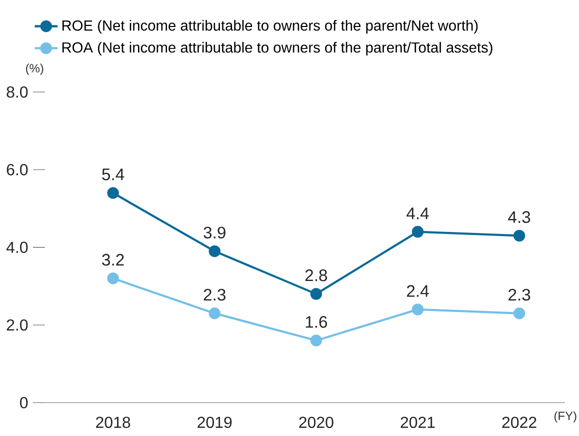  I want to click on data-label: 2.8, so click(316, 275).